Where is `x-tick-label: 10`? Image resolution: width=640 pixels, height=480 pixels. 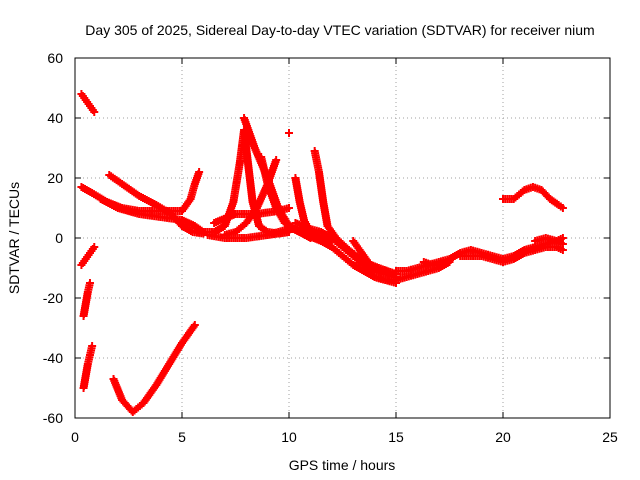 x-tick-label: 10 is located at coordinates (289, 437).